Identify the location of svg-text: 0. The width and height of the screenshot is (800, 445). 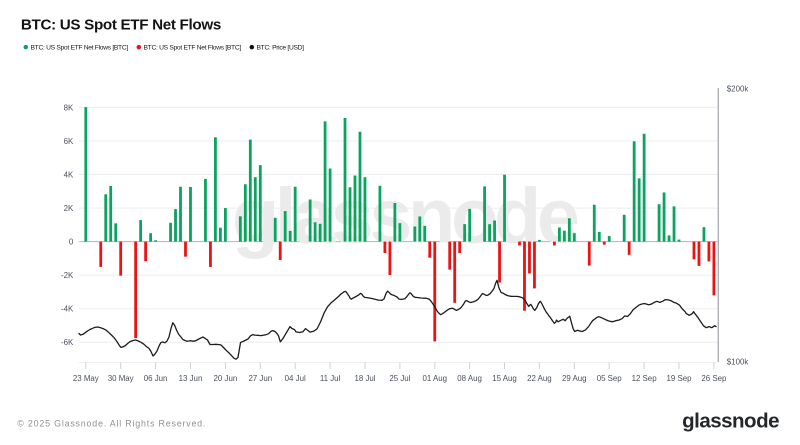
(71, 242).